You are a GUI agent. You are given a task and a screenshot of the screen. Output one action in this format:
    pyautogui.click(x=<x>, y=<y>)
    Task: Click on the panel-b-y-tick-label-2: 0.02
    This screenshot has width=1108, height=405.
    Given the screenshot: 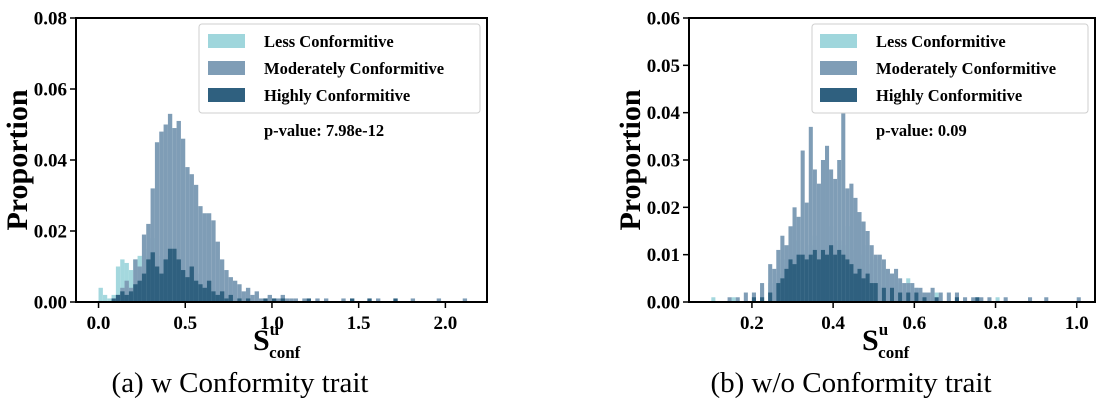 What is the action you would take?
    pyautogui.click(x=663, y=208)
    